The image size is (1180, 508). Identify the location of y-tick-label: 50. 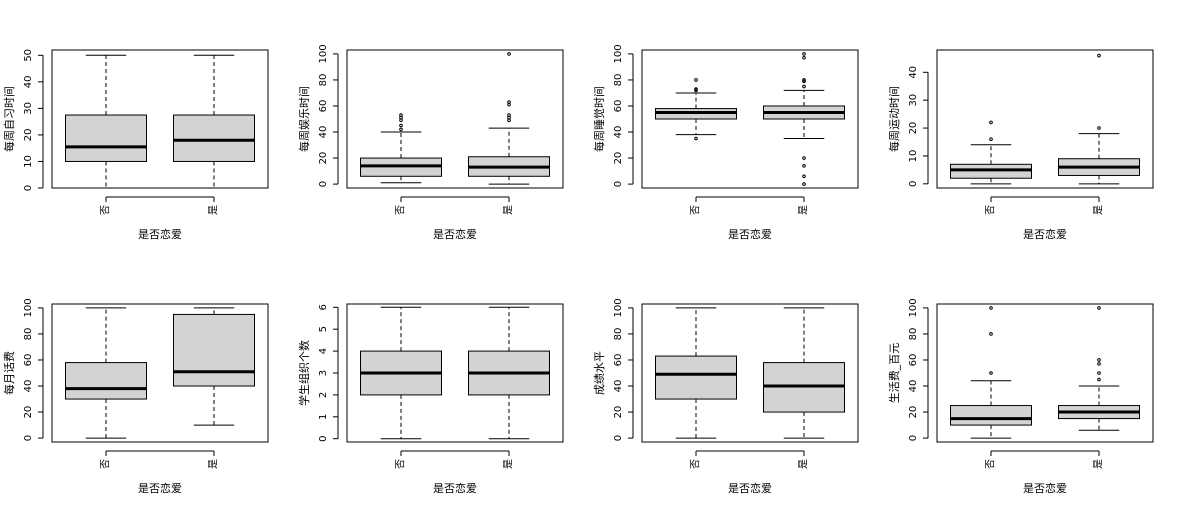
(28, 55).